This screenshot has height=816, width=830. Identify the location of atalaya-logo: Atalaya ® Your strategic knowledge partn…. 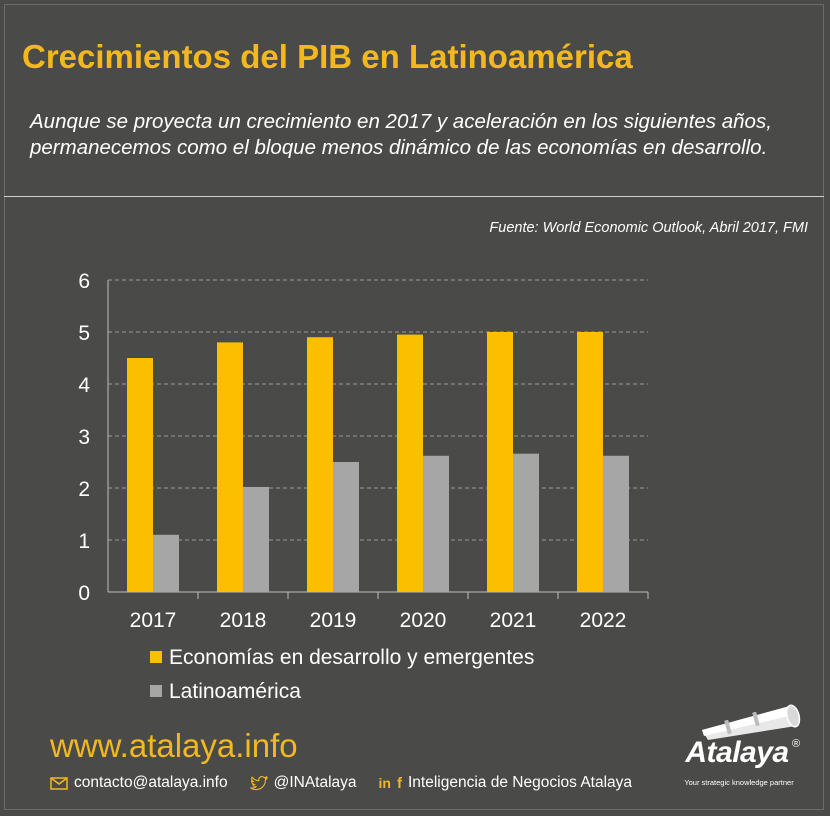
(742, 750).